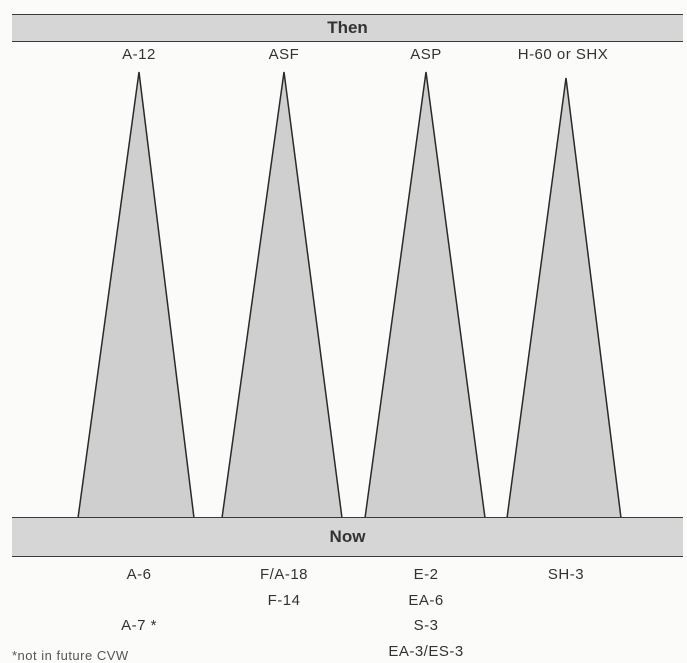 The width and height of the screenshot is (687, 663). Describe the element at coordinates (425, 600) in the screenshot. I see `now-item-col-3: EA-6` at that location.